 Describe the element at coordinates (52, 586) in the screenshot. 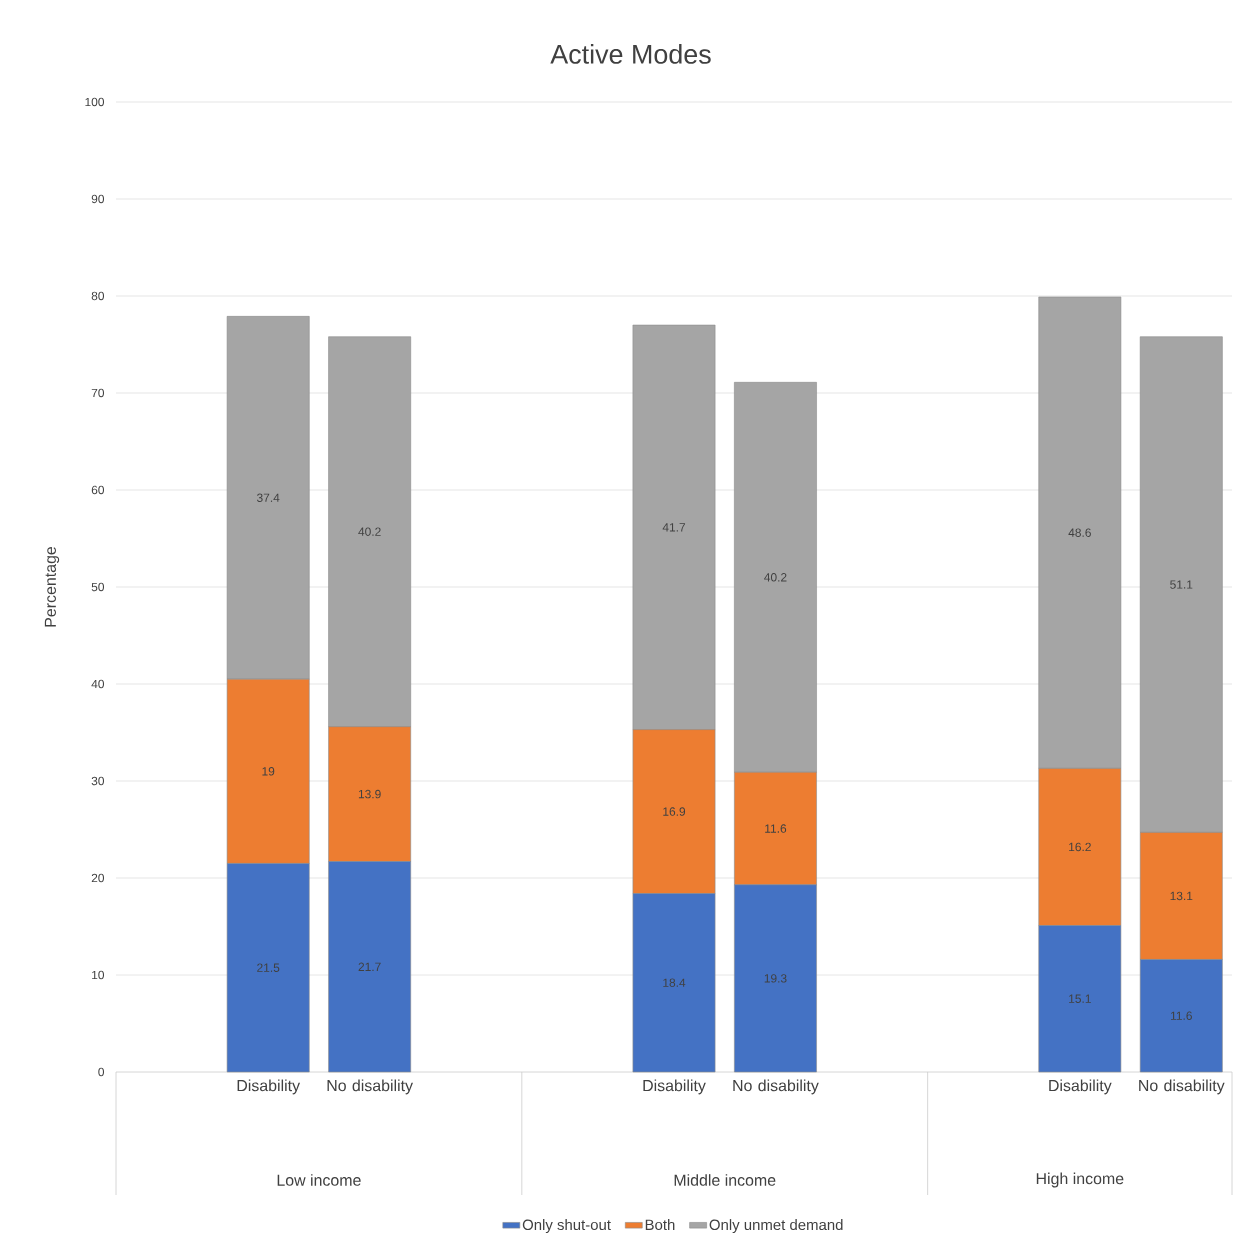

I see `y-axis-title: Percentage` at that location.